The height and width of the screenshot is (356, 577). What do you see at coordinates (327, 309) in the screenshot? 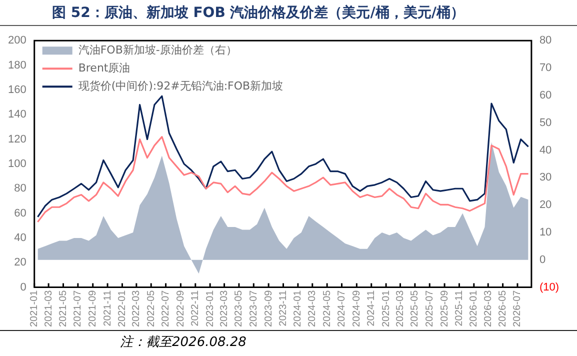
I see `x-tick-label: 2024-05` at bounding box center [327, 309].